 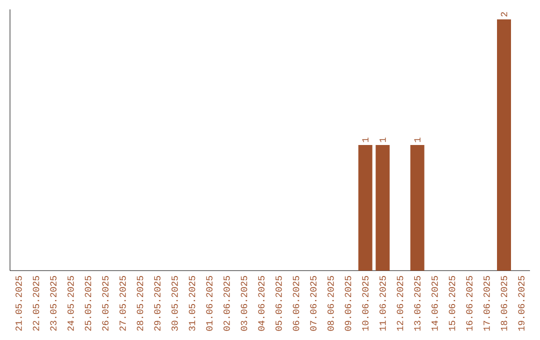 I want to click on x-tick-label: 07.06.2025, so click(x=313, y=303).